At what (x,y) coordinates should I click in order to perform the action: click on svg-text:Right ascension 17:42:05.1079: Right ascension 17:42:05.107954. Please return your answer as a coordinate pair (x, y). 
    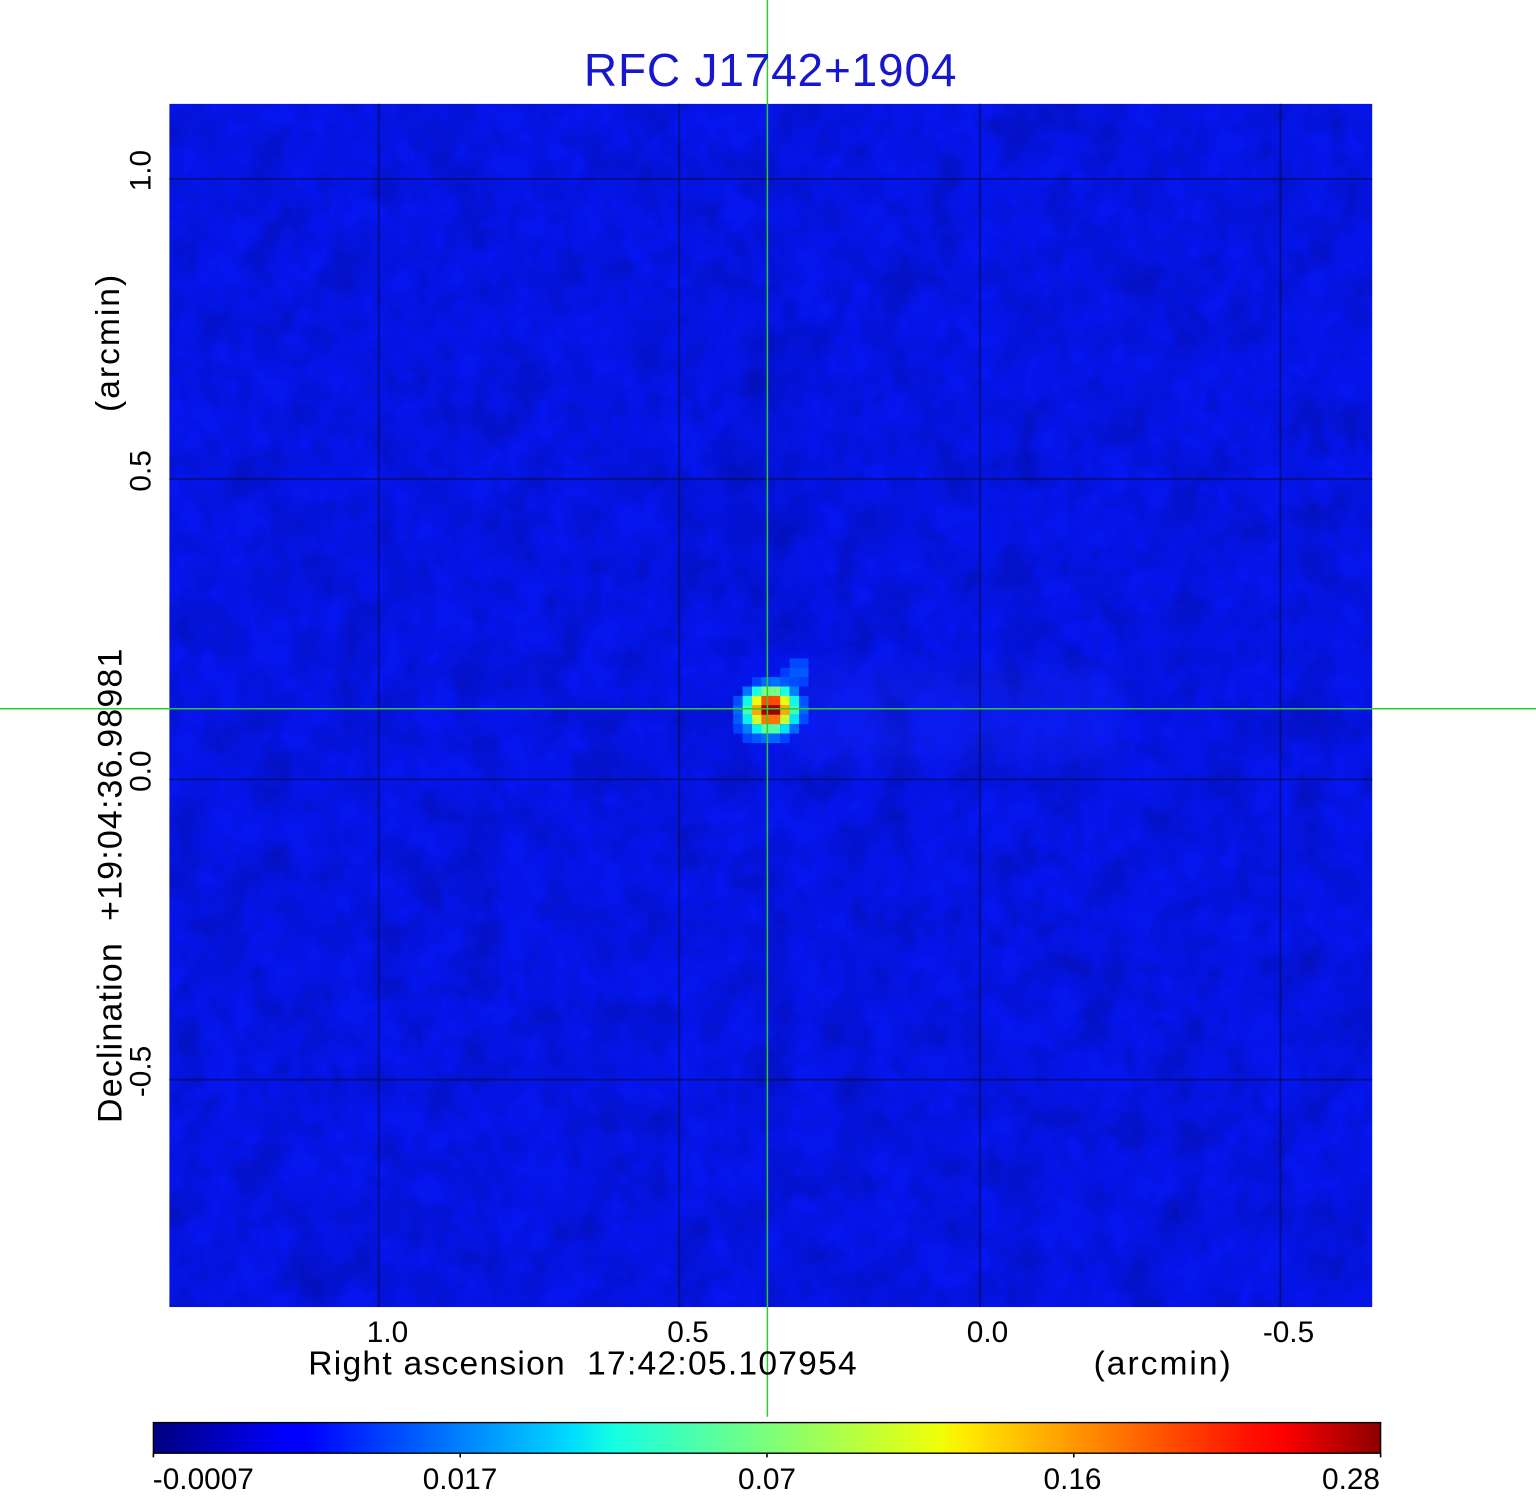
    Looking at the image, I should click on (583, 1363).